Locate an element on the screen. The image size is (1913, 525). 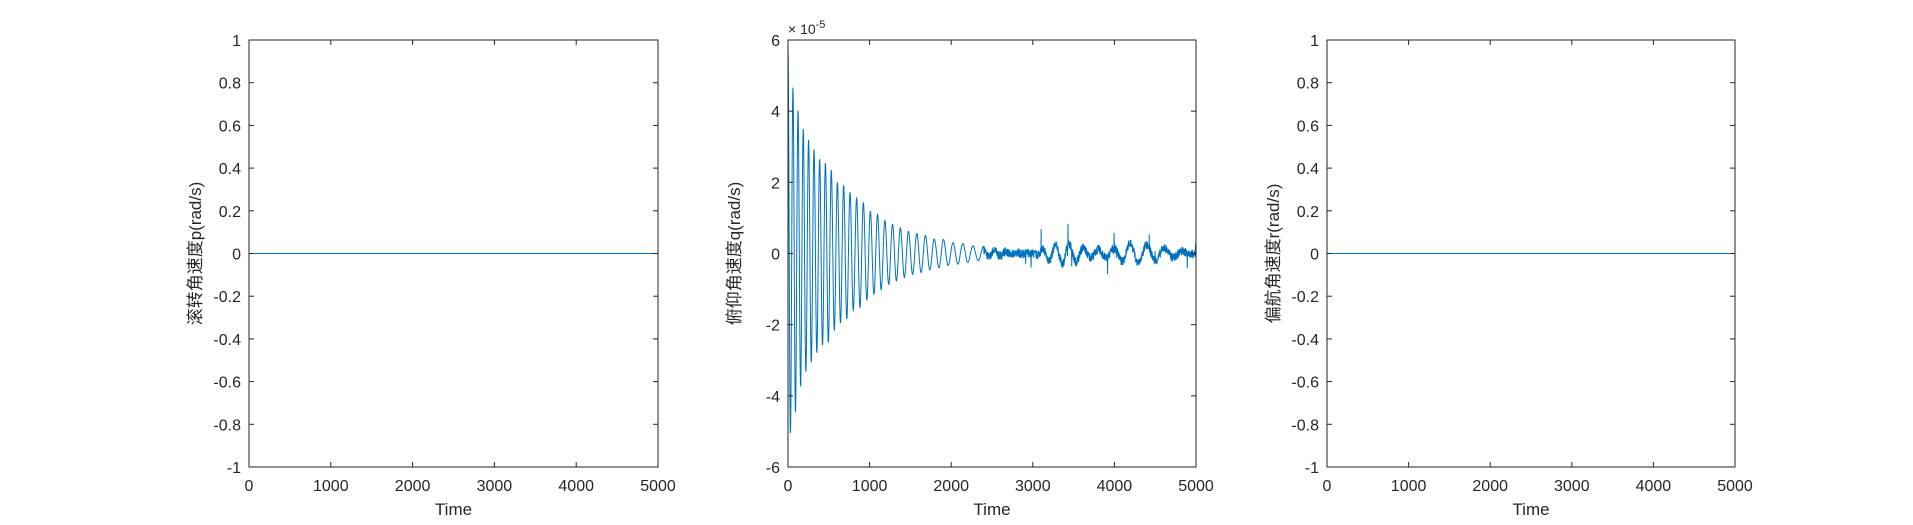
y-tick-label: -6 is located at coordinates (773, 468).